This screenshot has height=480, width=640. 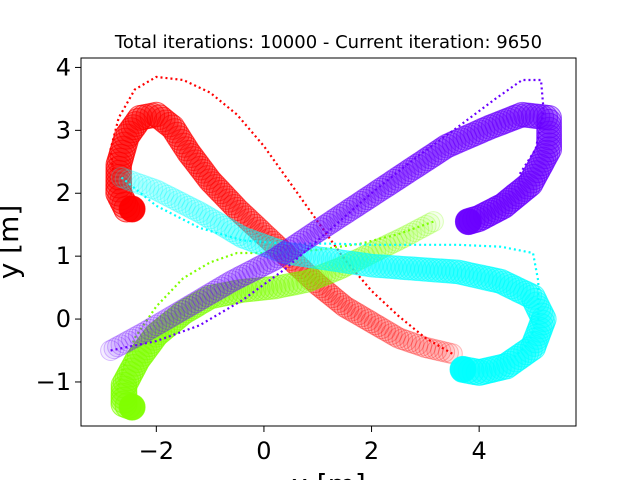 What do you see at coordinates (63, 130) in the screenshot?
I see `y-tick-label: 3` at bounding box center [63, 130].